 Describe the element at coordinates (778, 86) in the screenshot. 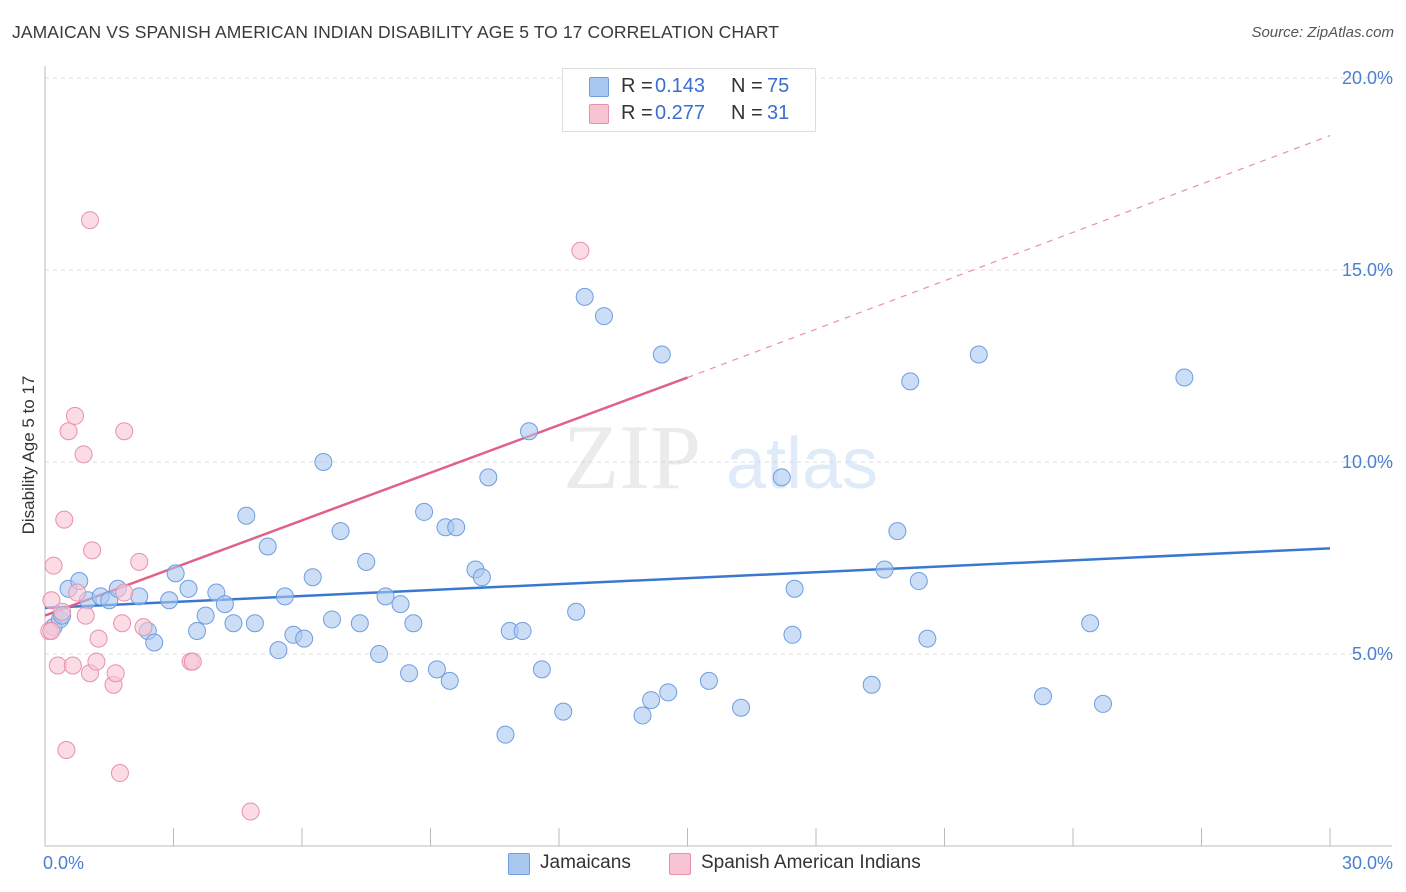

I see `legend-n-value: 75` at that location.